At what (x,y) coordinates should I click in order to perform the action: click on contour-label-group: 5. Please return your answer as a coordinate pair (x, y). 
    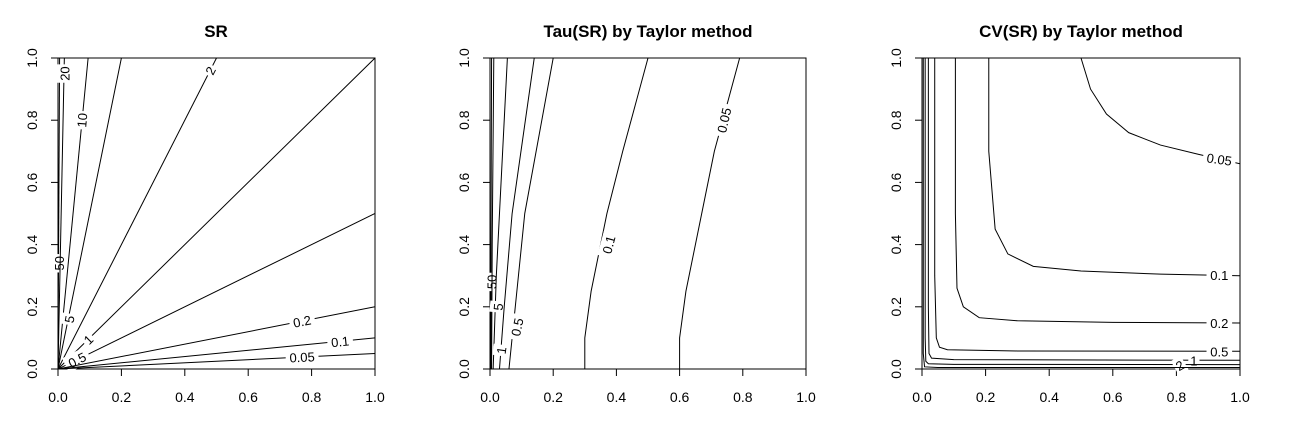
    Looking at the image, I should click on (498, 307).